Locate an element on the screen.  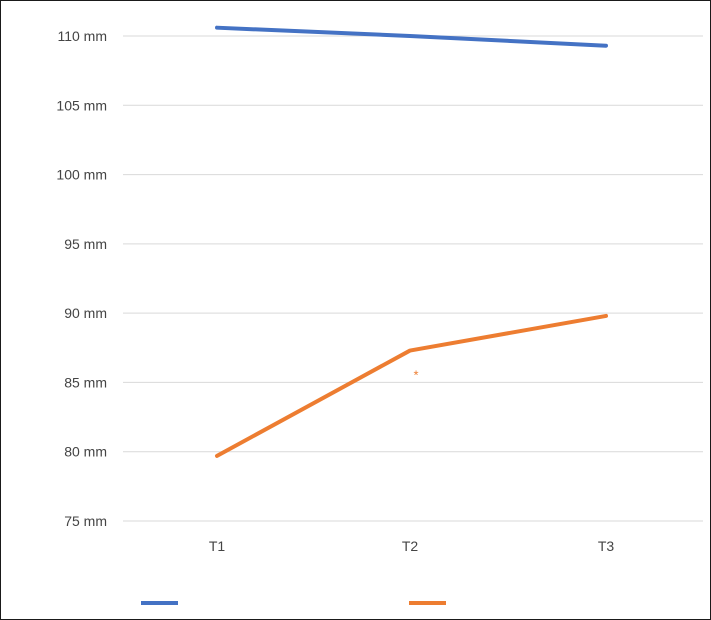
y-tick-label: 80 mm is located at coordinates (85, 452).